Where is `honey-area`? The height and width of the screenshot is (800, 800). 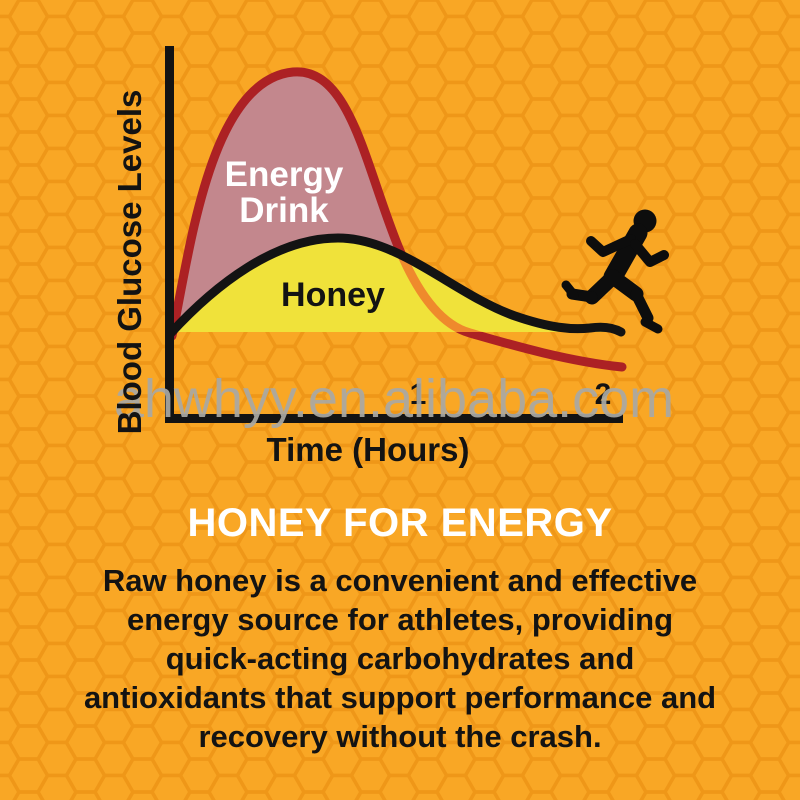
honey-area is located at coordinates (395, 284).